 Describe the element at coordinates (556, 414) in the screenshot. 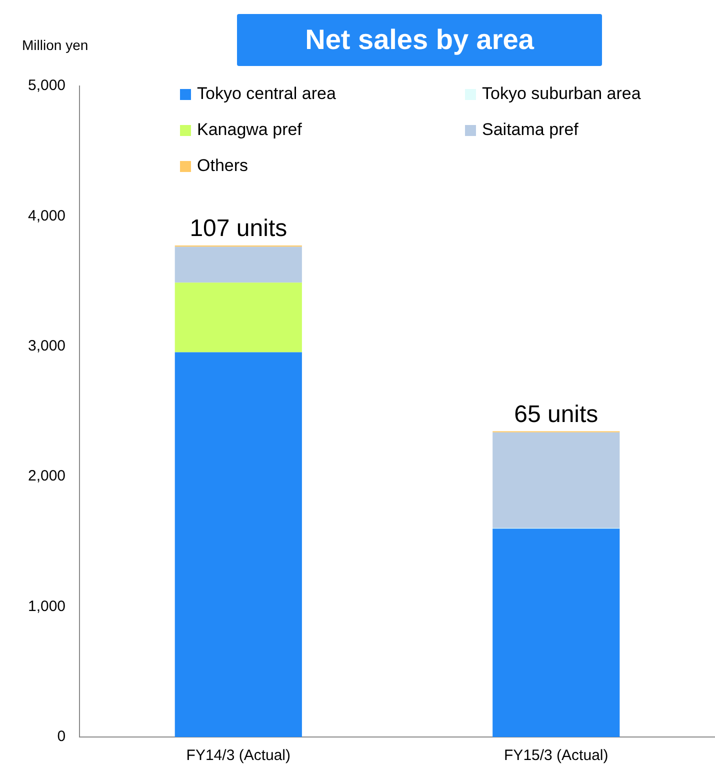

I see `annotation: 65 units` at that location.